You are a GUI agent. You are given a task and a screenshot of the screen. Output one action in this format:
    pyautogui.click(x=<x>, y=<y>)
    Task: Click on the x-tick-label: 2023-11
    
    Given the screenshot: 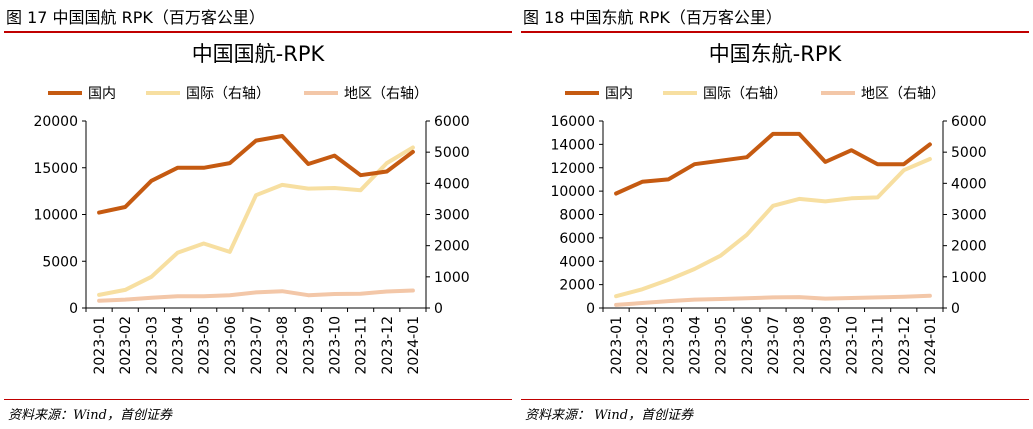 What is the action you would take?
    pyautogui.click(x=362, y=345)
    